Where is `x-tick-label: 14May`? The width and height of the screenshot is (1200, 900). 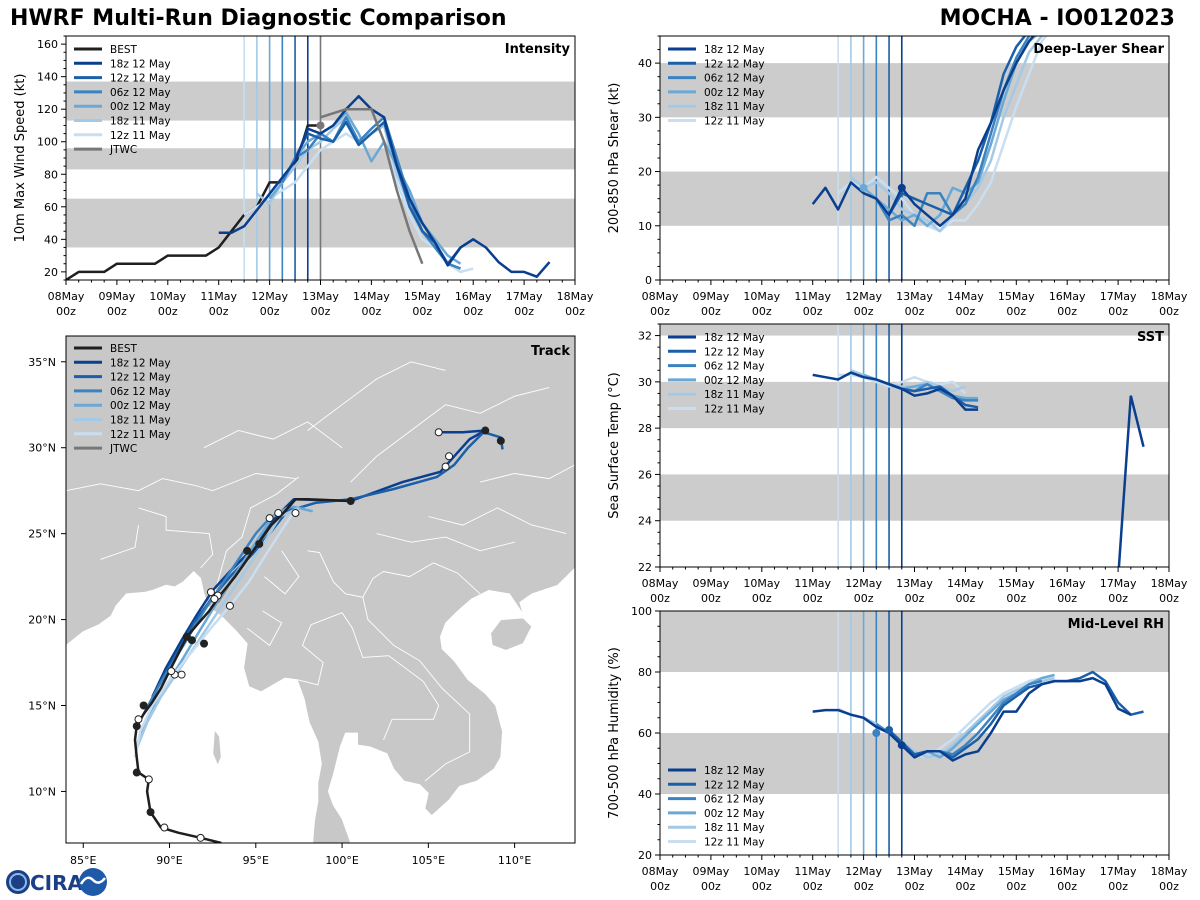 x-tick-label: 14May is located at coordinates (371, 296).